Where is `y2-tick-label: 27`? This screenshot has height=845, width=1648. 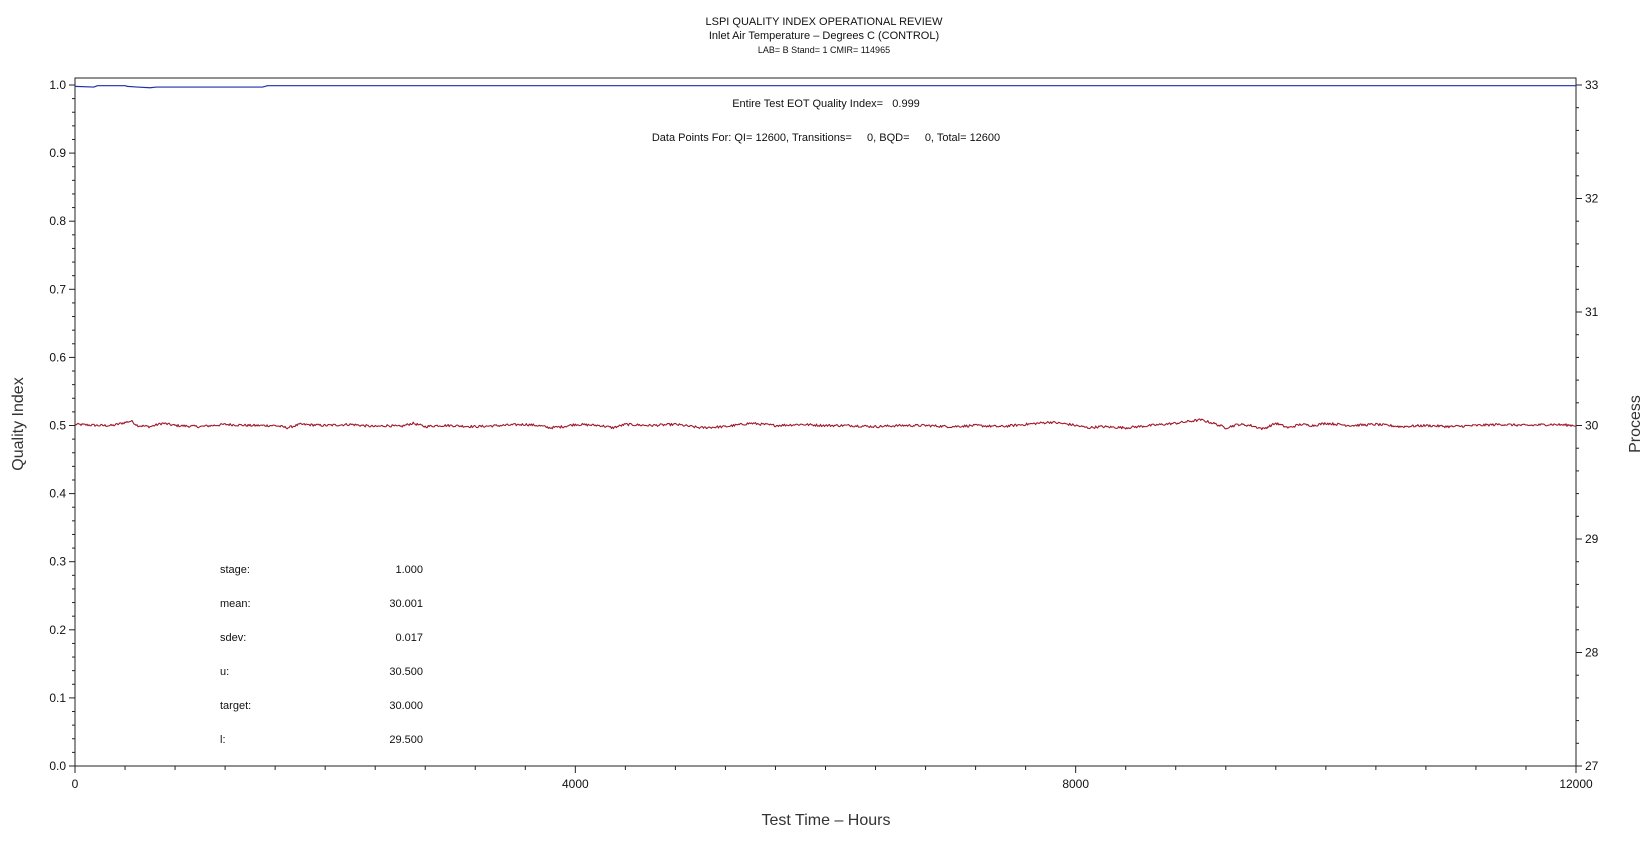
y2-tick-label: 27 is located at coordinates (1592, 766).